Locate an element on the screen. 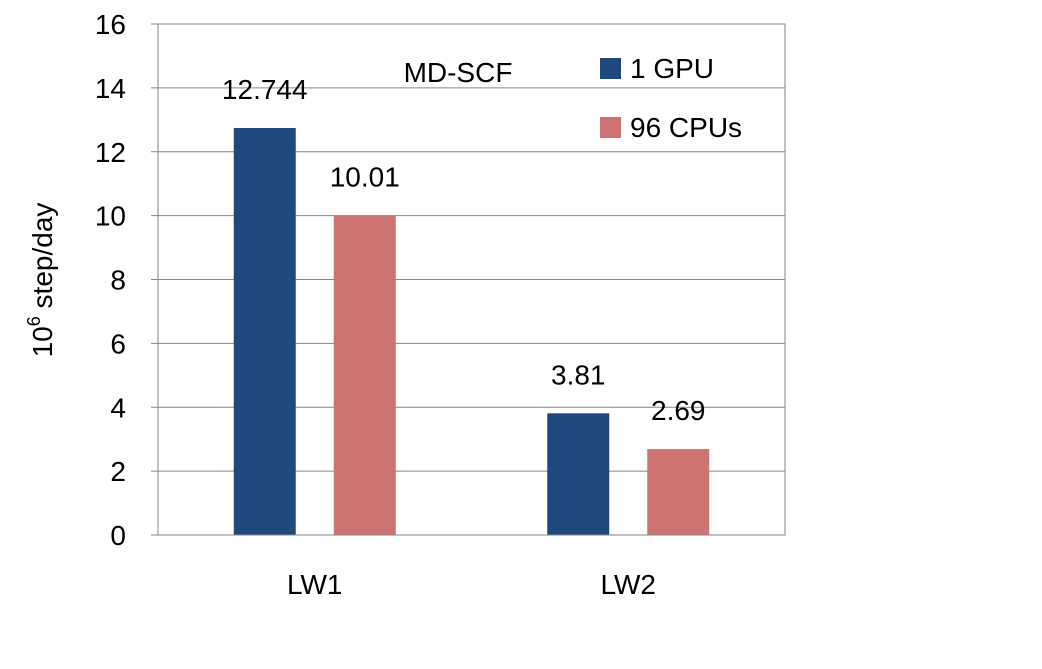  y-tick-label: 12 is located at coordinates (110, 152).